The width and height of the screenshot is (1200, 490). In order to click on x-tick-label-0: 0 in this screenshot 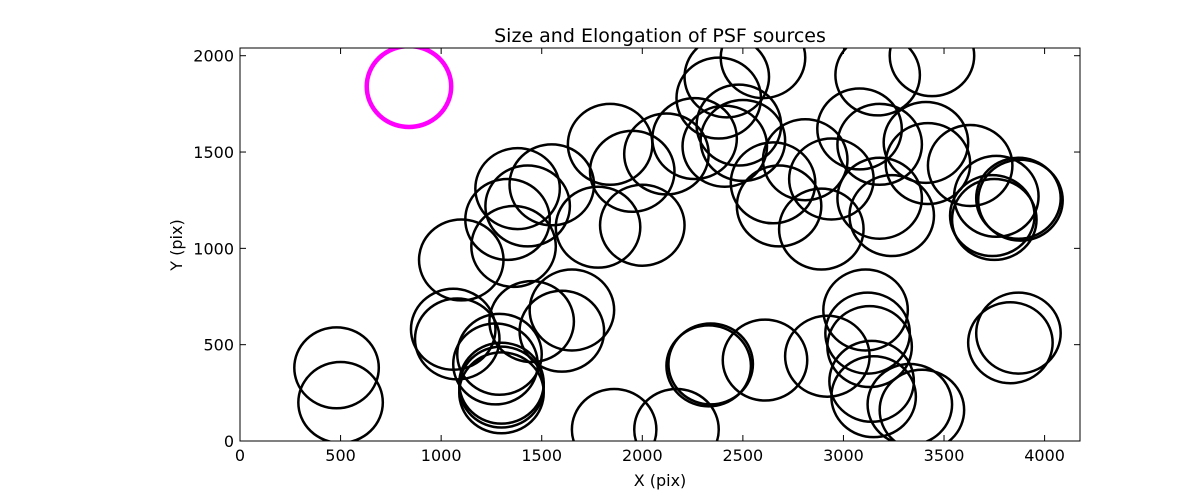, I will do `click(240, 455)`.